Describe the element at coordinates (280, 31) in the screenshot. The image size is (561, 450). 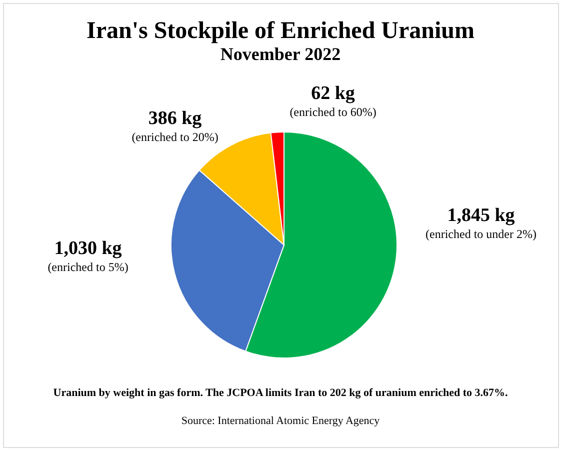
I see `chart-title: Iran's Stockpile of Enriched Uranium` at that location.